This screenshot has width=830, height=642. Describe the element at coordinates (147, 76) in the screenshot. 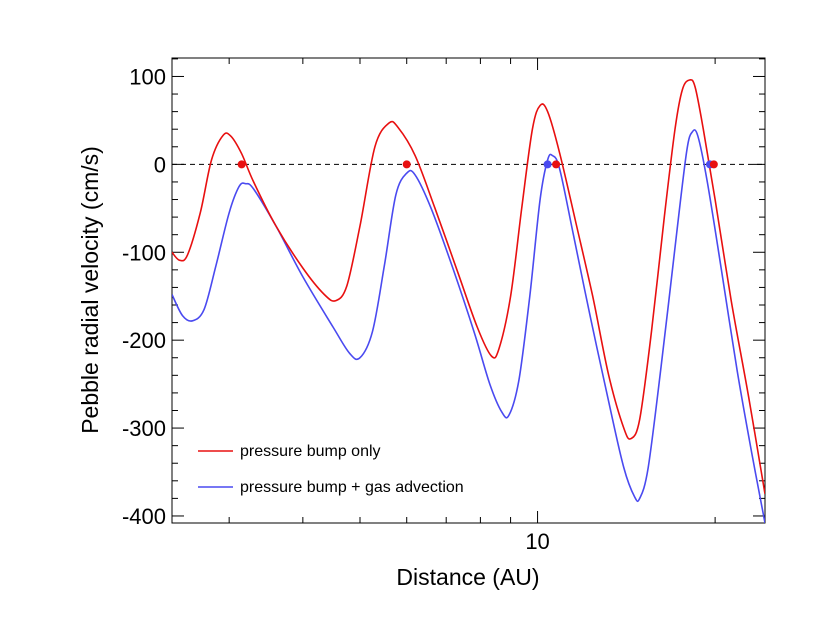

I see `y-tick-label: 100` at that location.